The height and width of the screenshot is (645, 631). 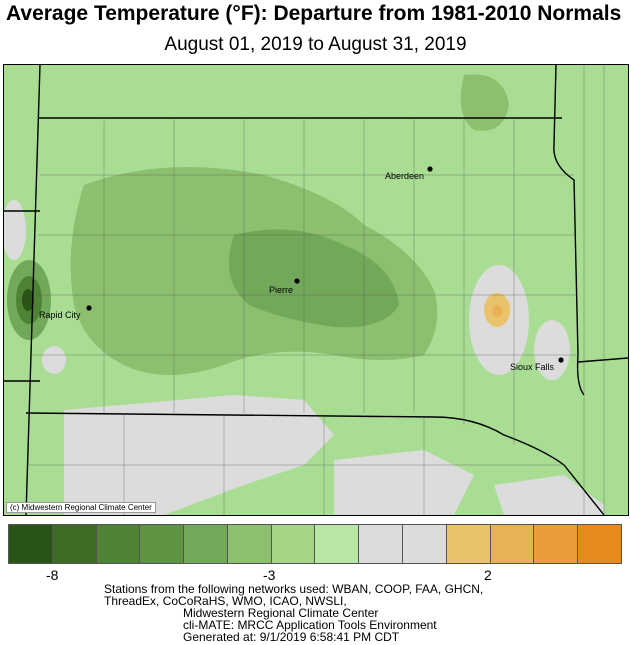 What do you see at coordinates (60, 315) in the screenshot?
I see `city-label-rapid-city: Rapid City` at bounding box center [60, 315].